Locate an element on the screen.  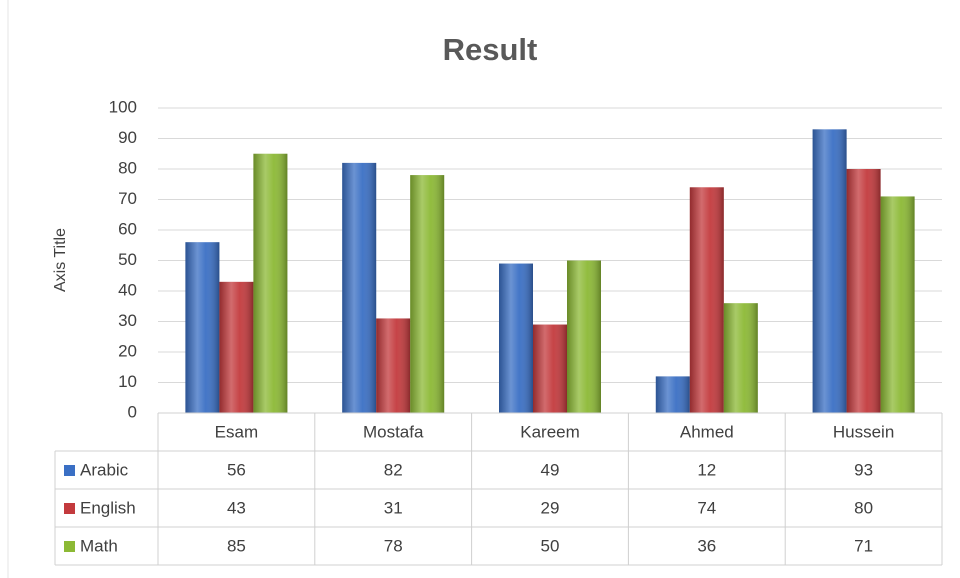
table-value: 50 is located at coordinates (550, 545).